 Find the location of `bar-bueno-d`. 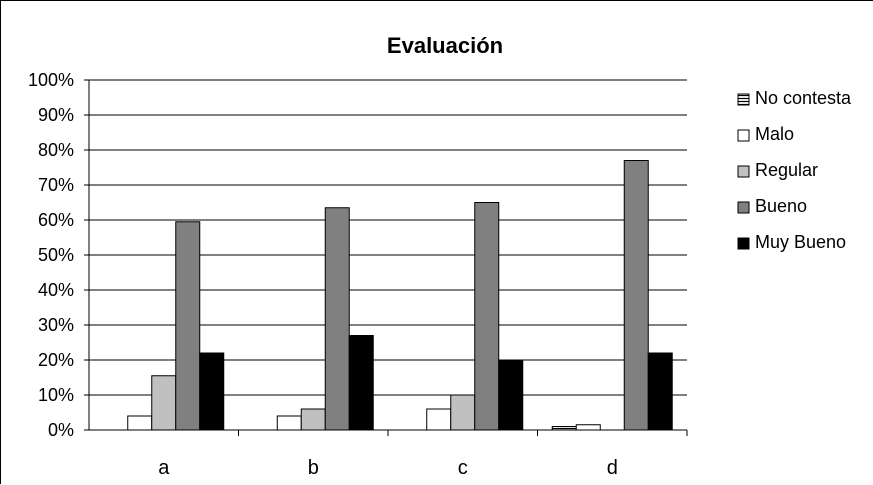

bar-bueno-d is located at coordinates (636, 295).